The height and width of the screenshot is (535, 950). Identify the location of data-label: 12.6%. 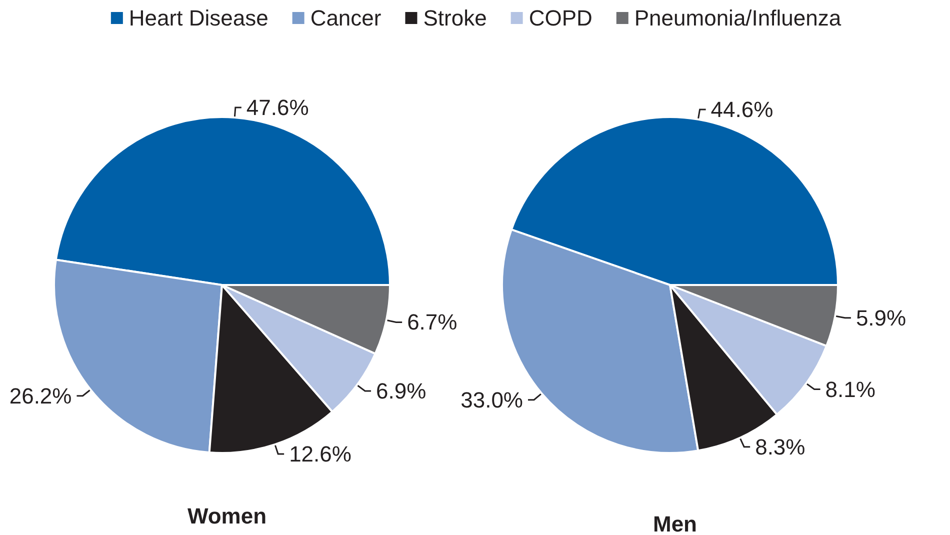
(320, 453).